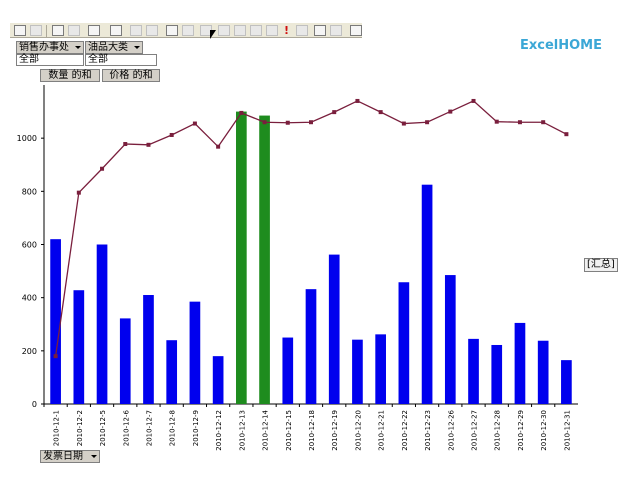  I want to click on x-tick-label: 2010-12-26, so click(451, 429).